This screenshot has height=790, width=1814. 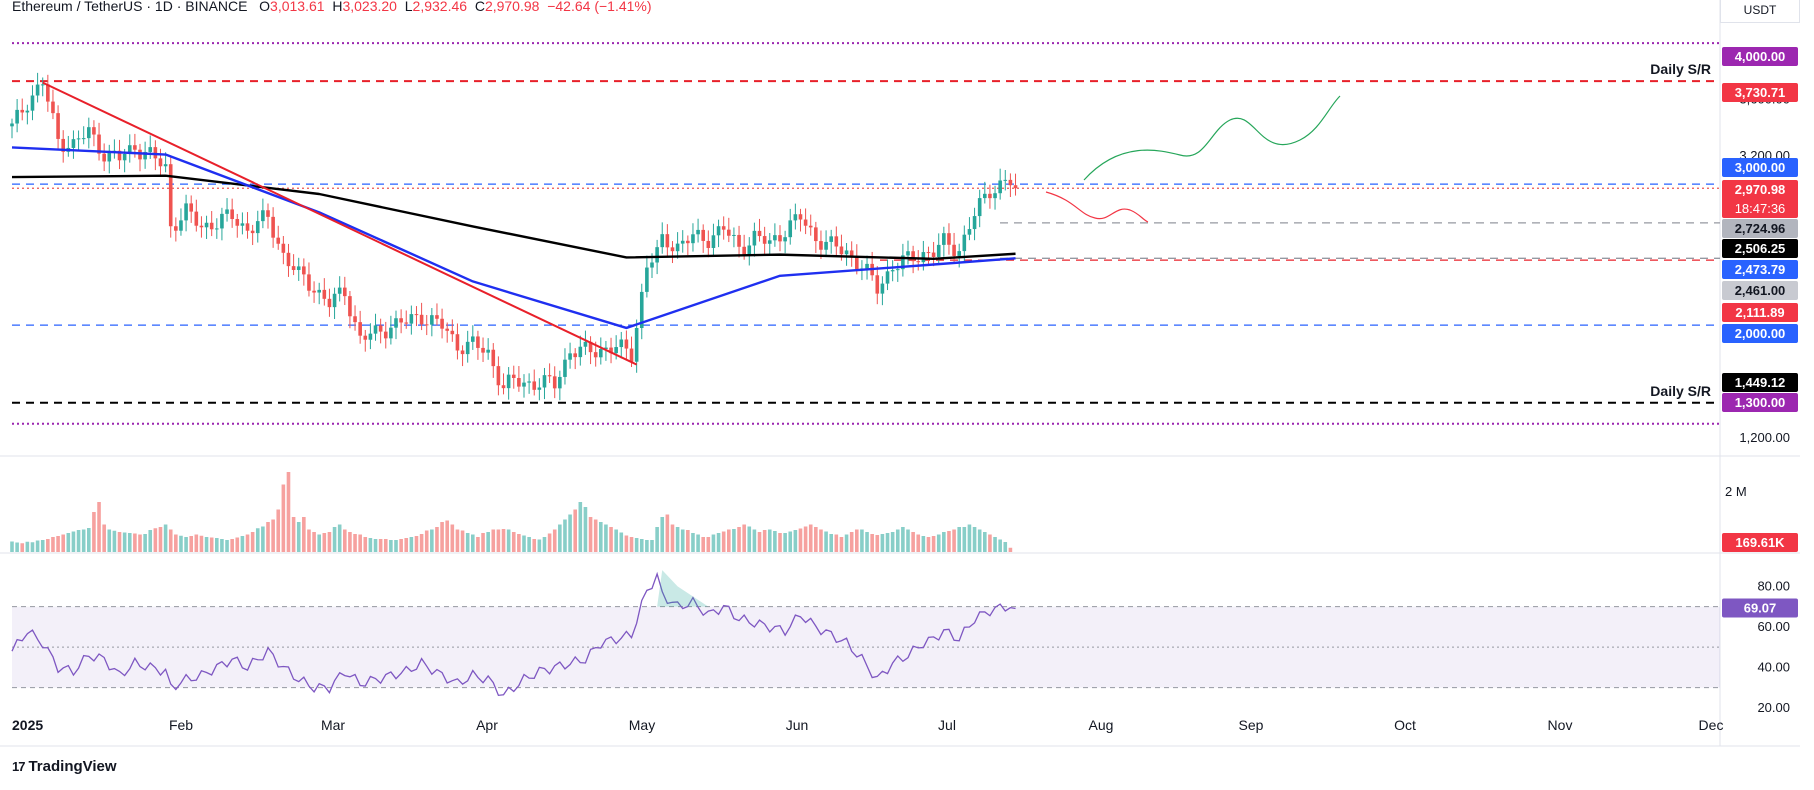 What do you see at coordinates (1760, 189) in the screenshot?
I see `price-level-tag-label: 2,970.98` at bounding box center [1760, 189].